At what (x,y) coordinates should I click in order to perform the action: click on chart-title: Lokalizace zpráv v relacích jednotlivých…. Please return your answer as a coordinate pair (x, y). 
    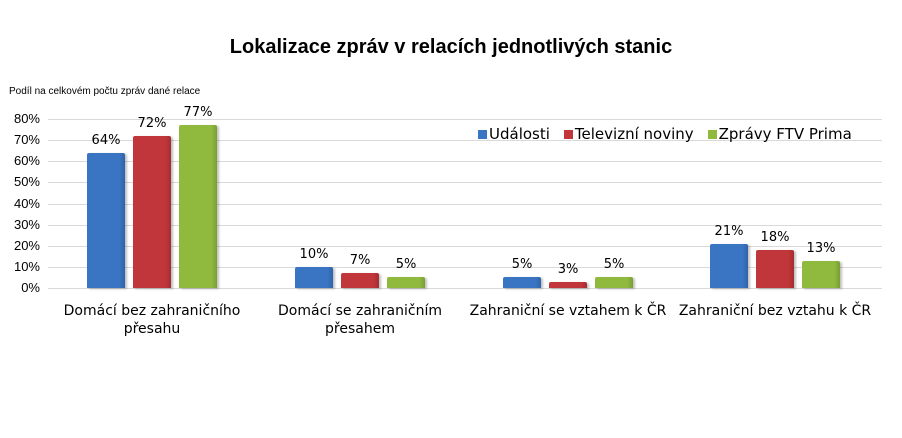
    Looking at the image, I should click on (451, 47).